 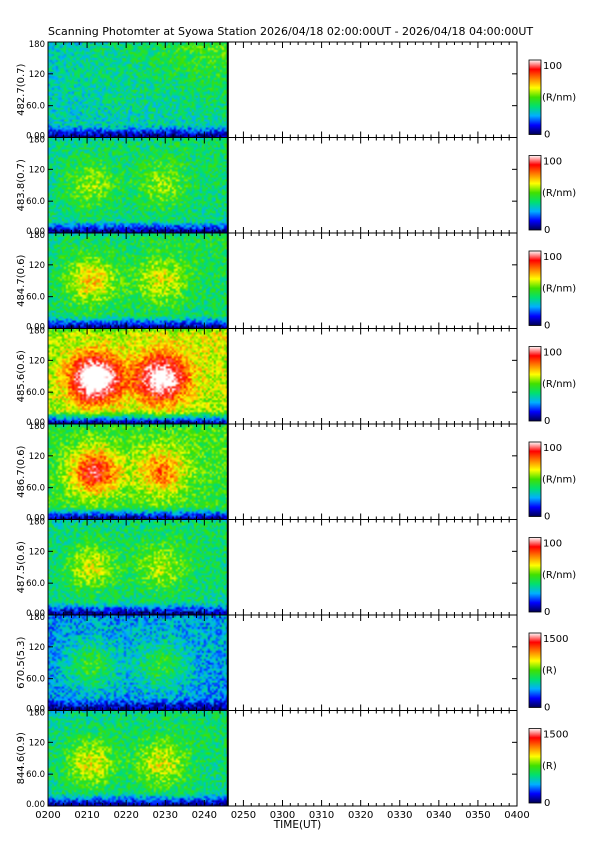 I want to click on x-tick-label: 0300, so click(x=282, y=815).